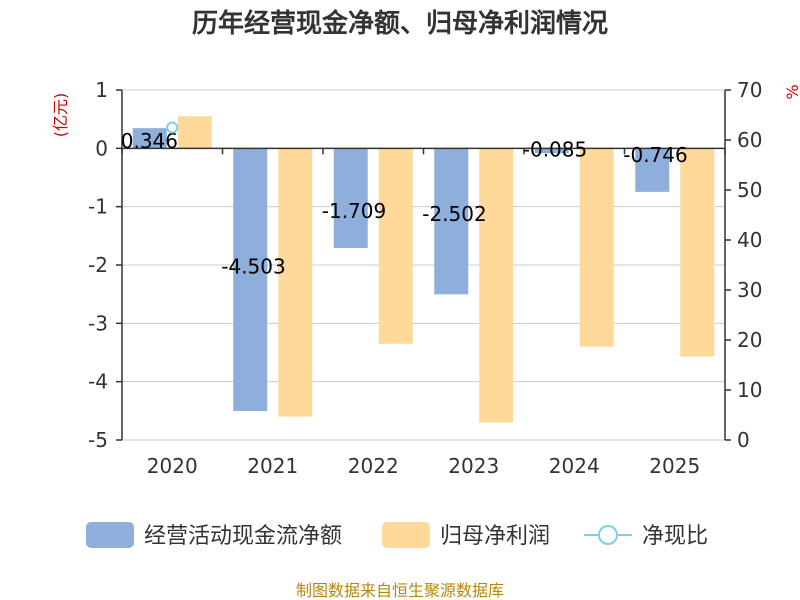 Image resolution: width=800 pixels, height=600 pixels. Describe the element at coordinates (749, 90) in the screenshot. I see `y-right-tick-label: 70` at that location.